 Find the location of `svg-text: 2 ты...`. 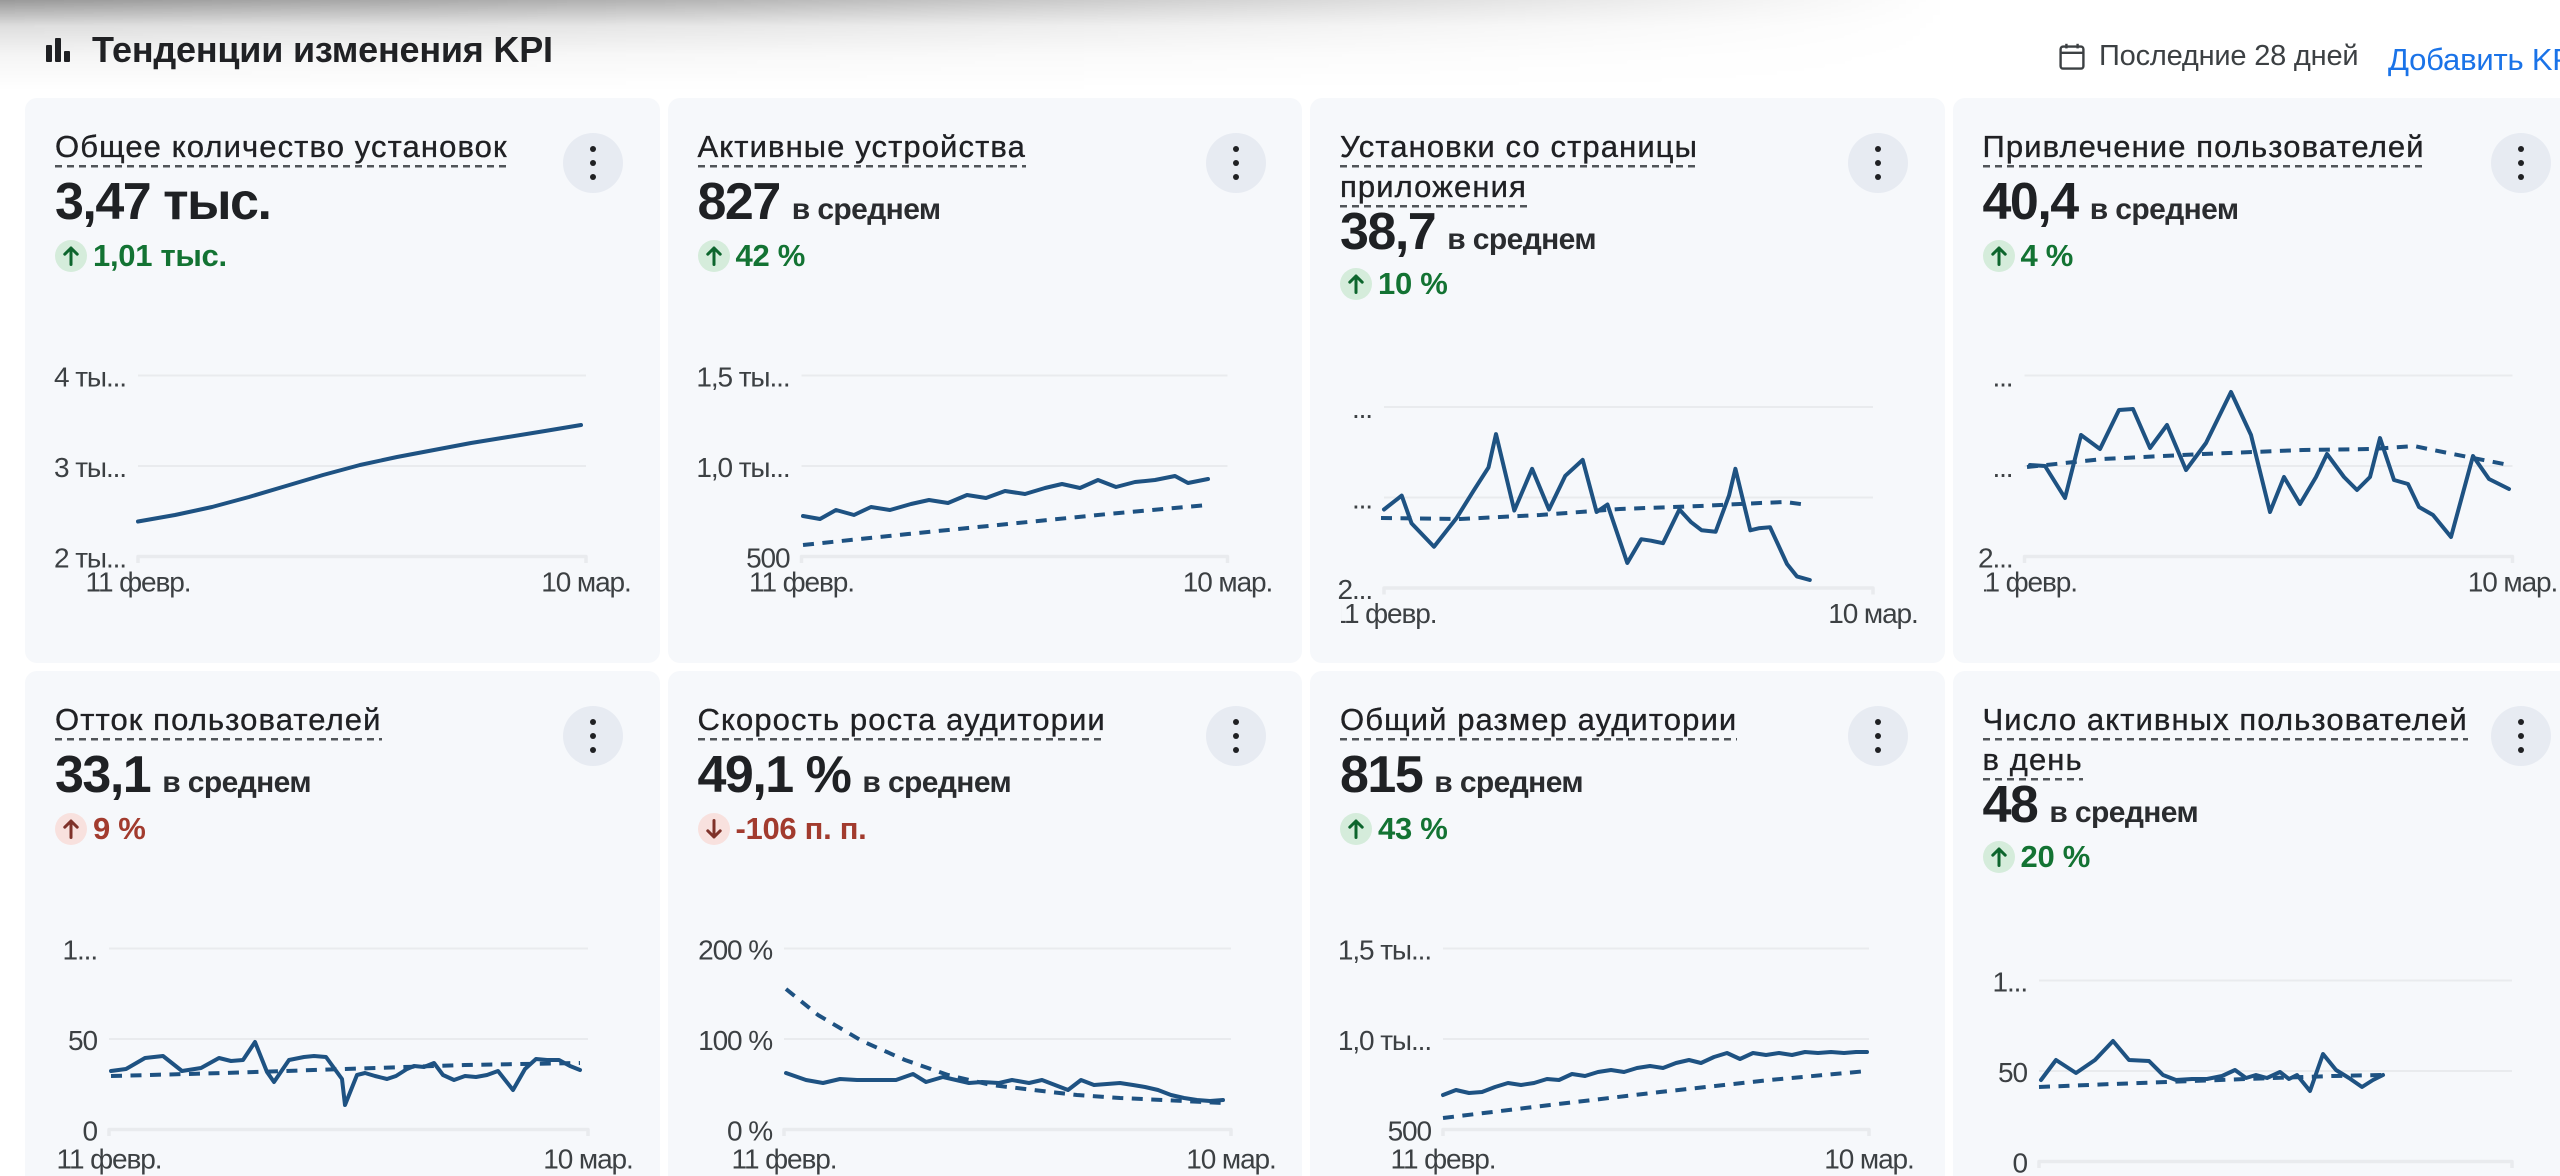

svg-text: 2 ты... is located at coordinates (90, 557).